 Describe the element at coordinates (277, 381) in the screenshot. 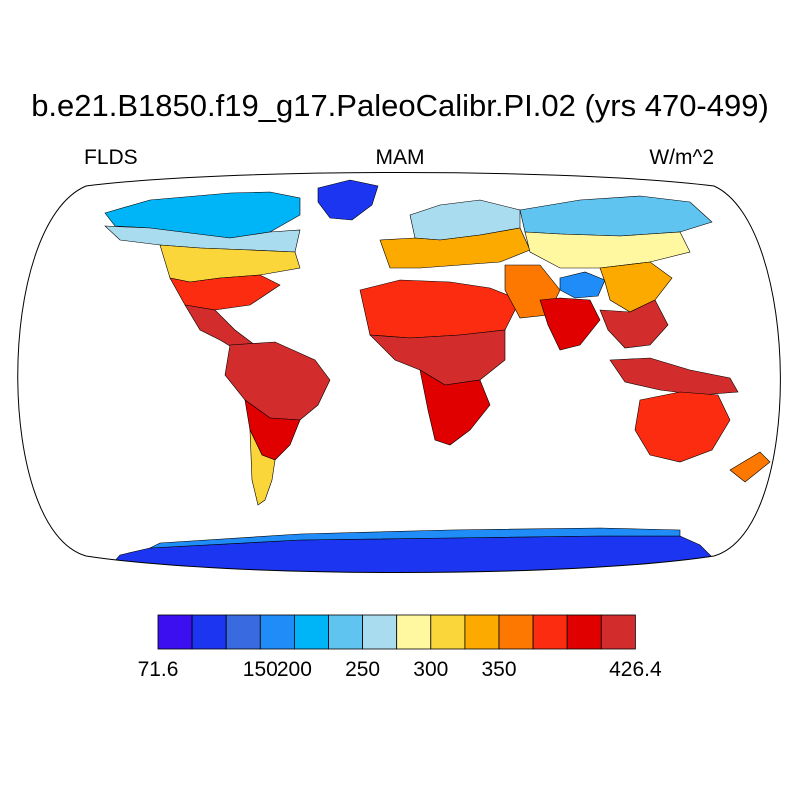

I see `region-amazon` at that location.